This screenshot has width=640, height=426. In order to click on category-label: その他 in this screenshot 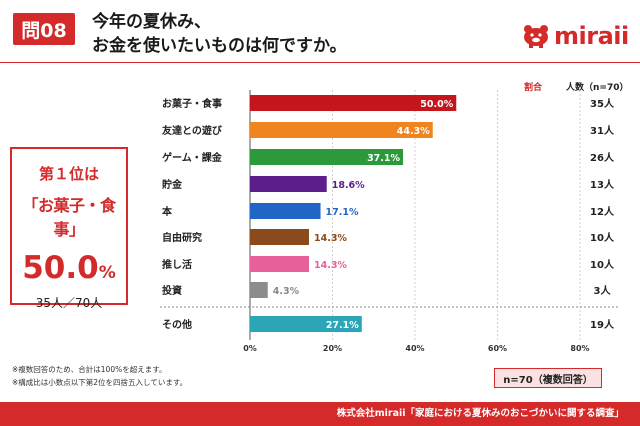, I will do `click(177, 324)`.